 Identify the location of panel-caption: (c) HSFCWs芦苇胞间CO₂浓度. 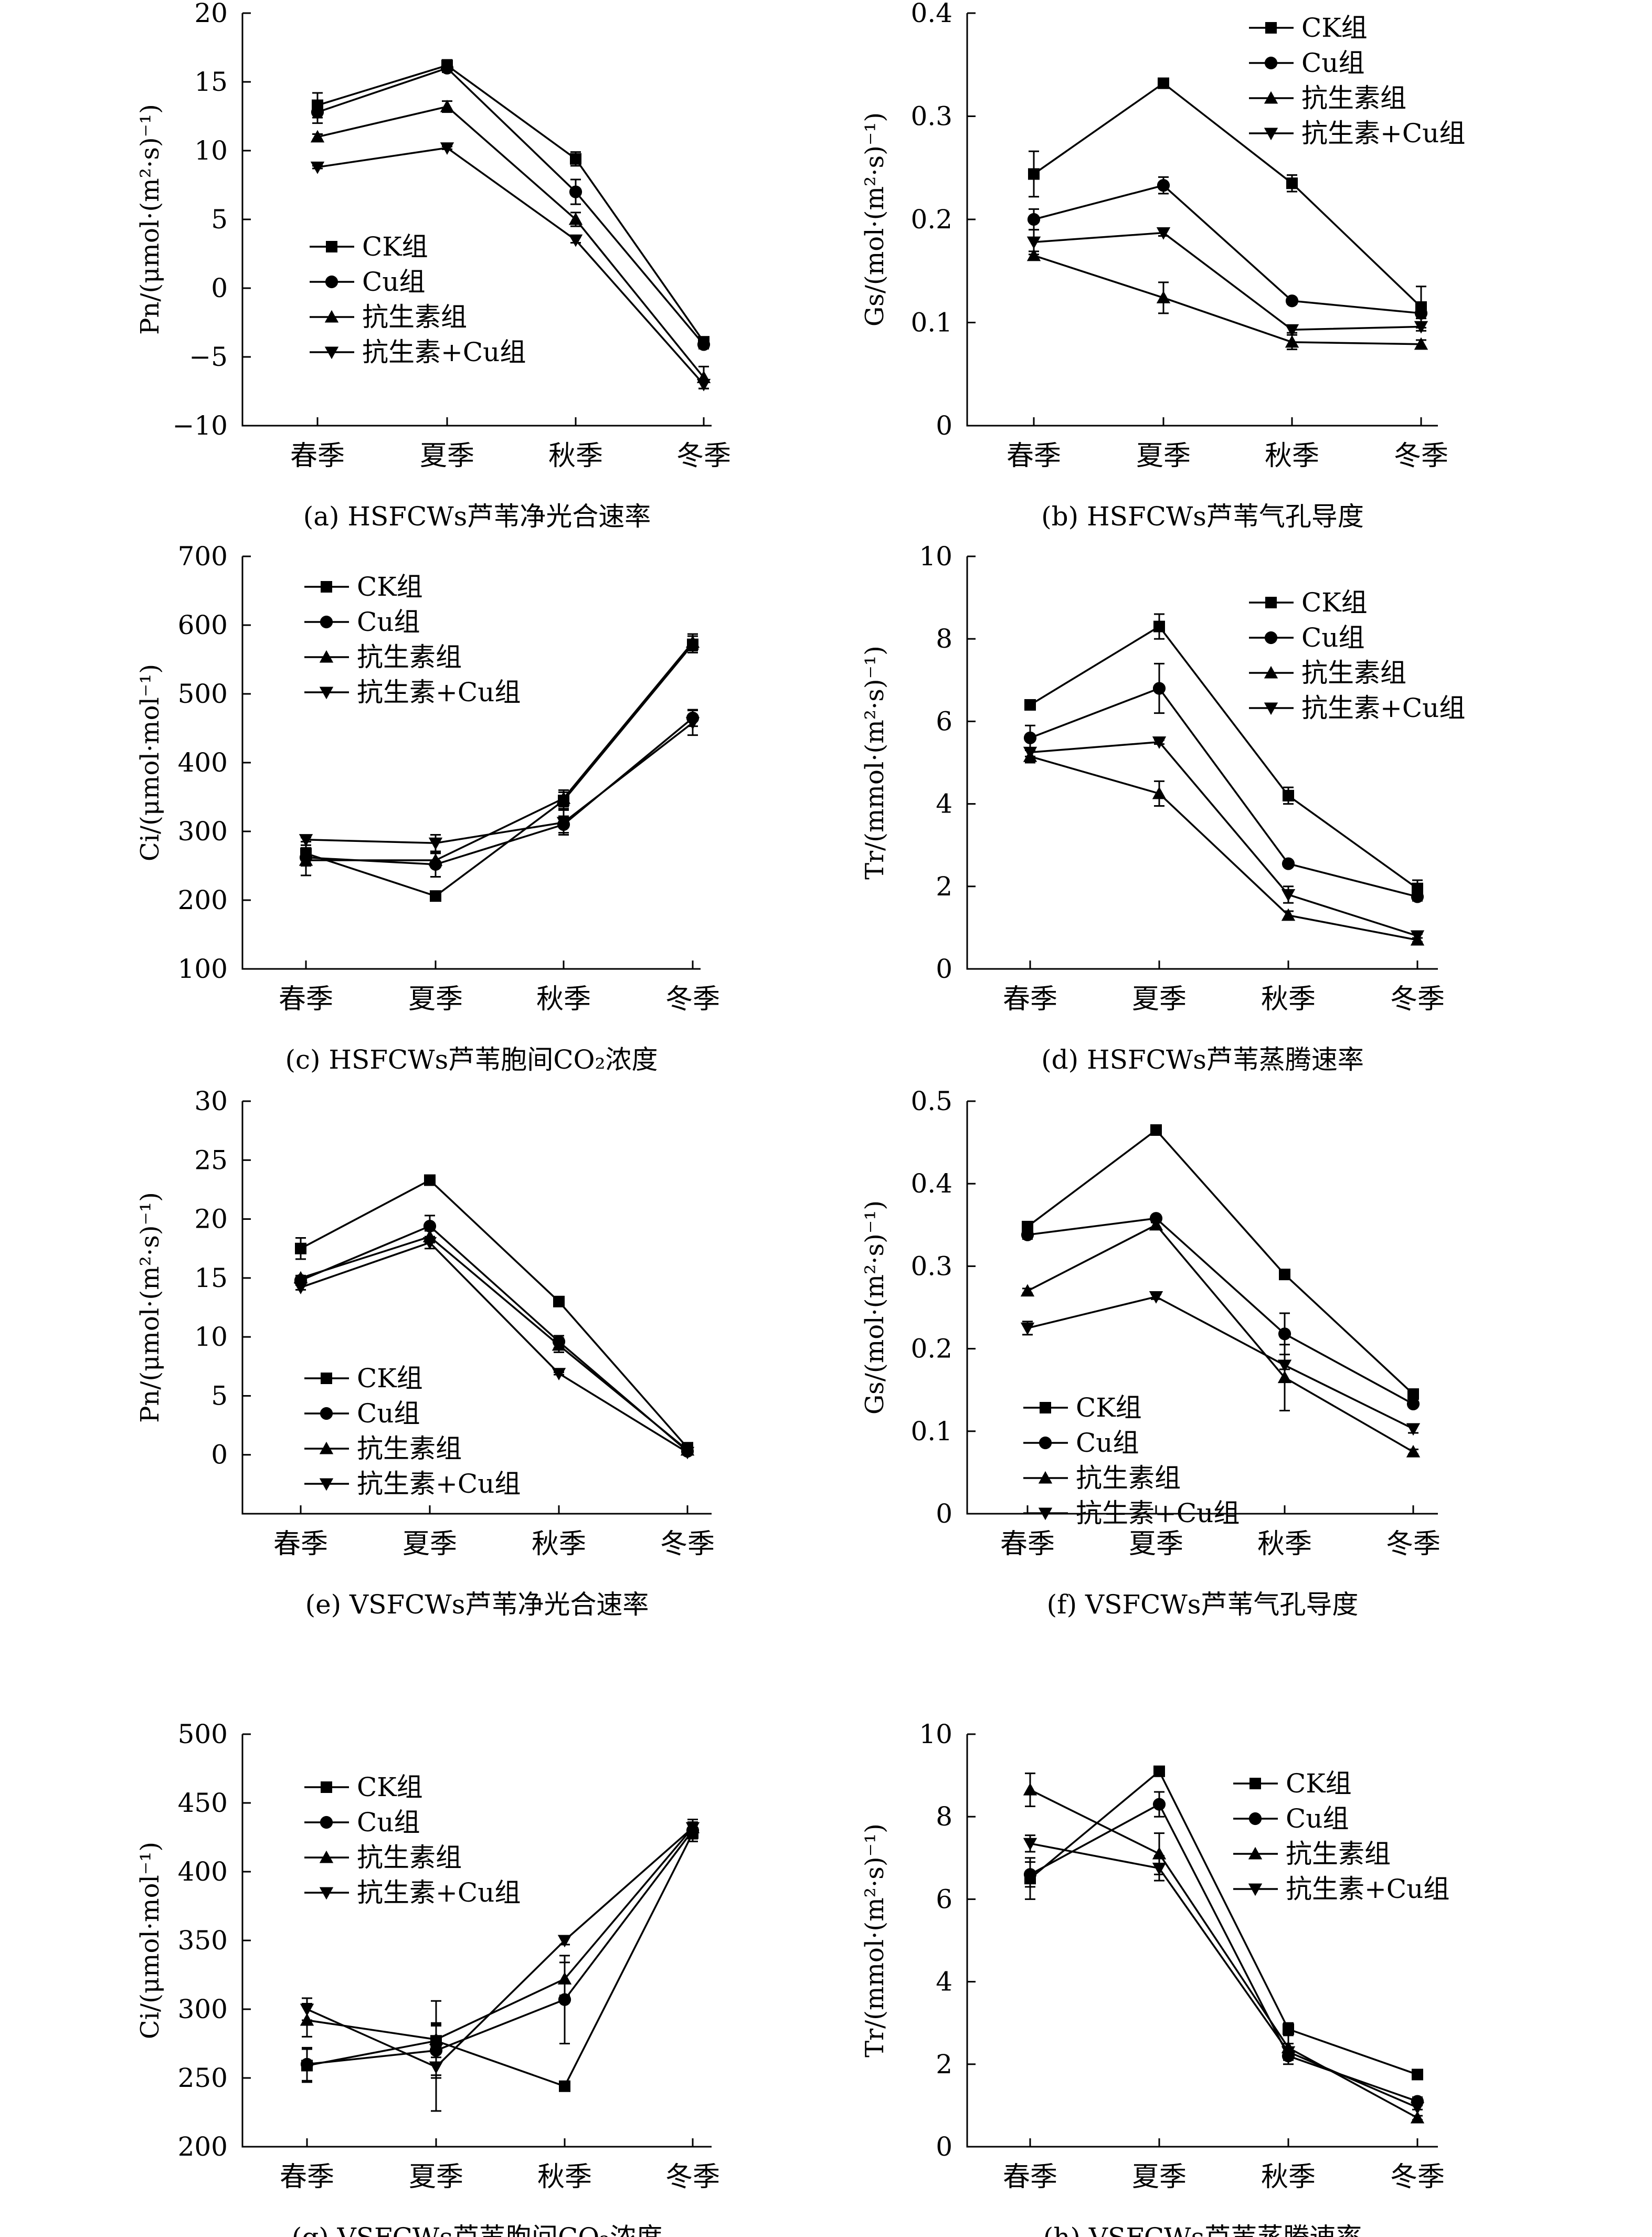
(471, 1059).